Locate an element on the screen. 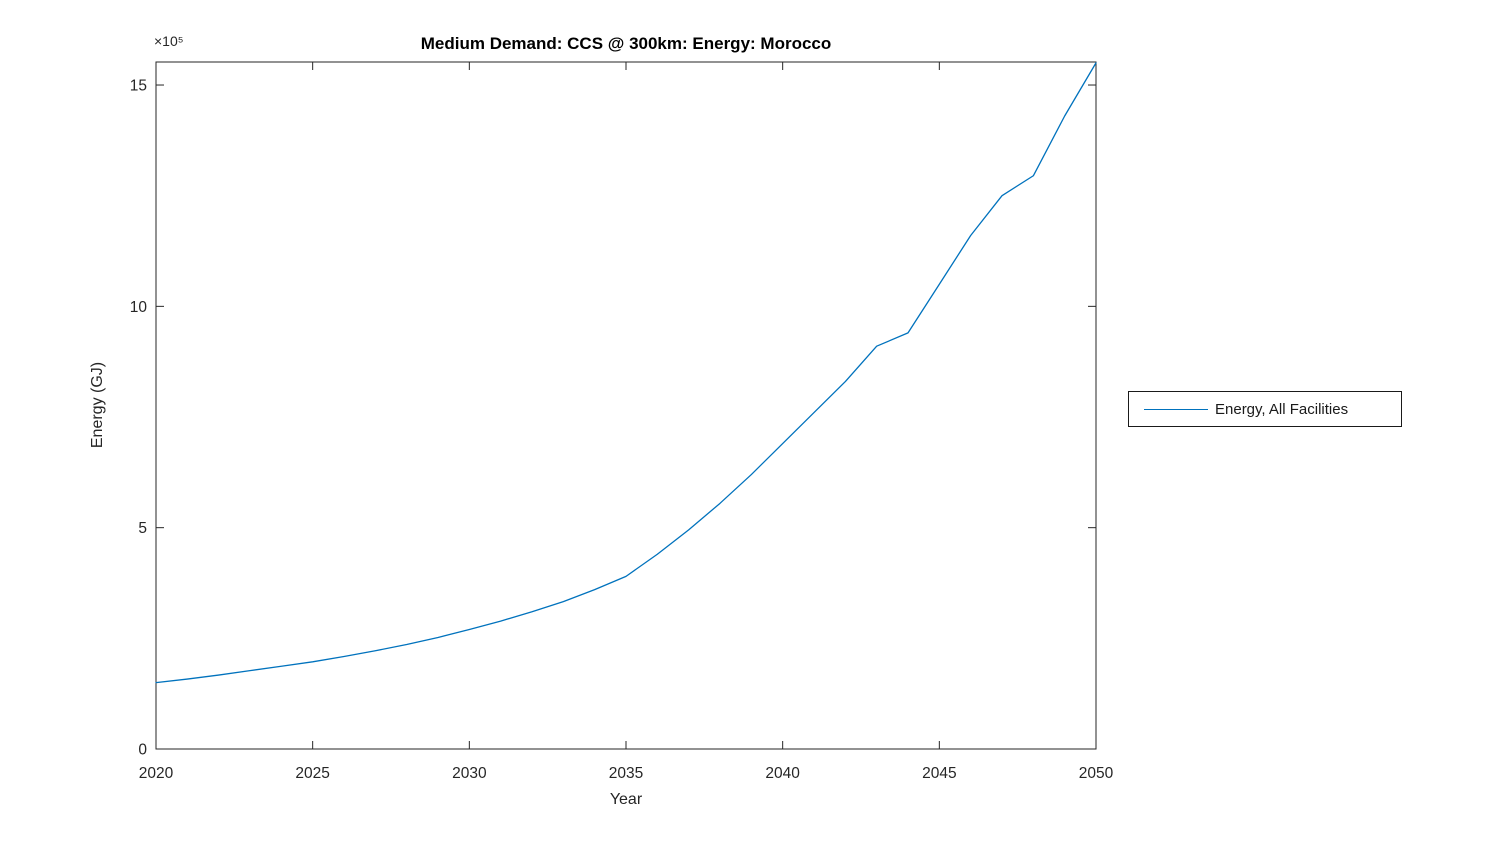  legend-entry-label: Energy, All Facilities is located at coordinates (1282, 409).